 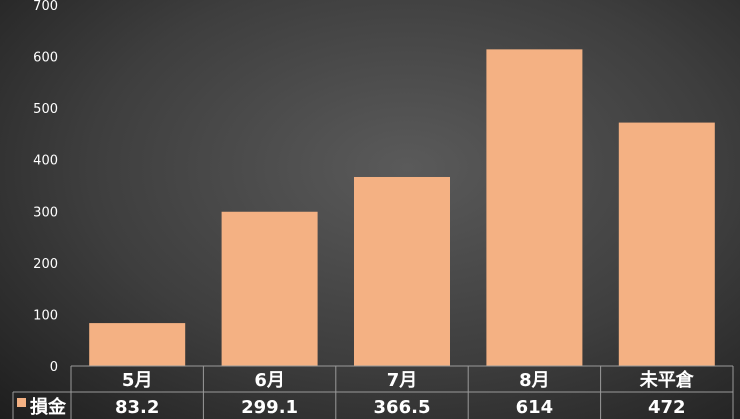 I want to click on y-tick-label: 400, so click(x=45, y=161).